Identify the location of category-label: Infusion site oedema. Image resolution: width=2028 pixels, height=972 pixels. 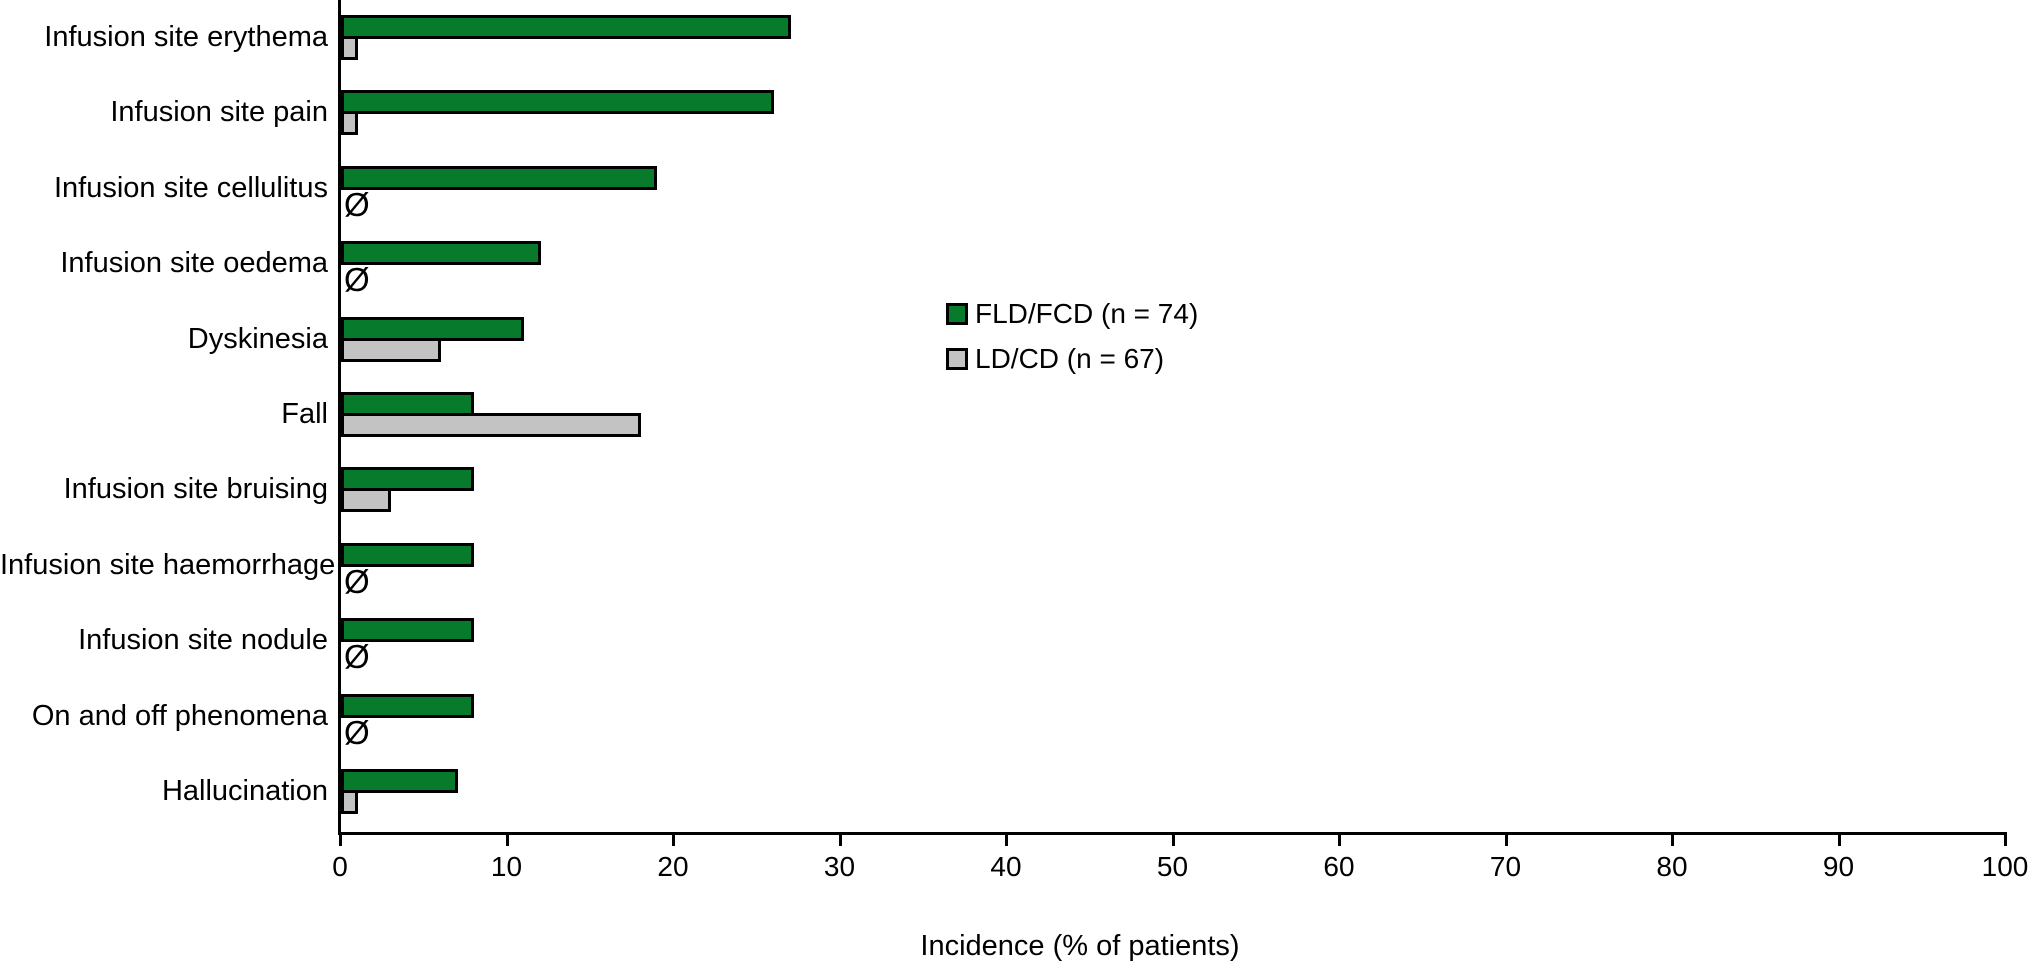
(194, 263).